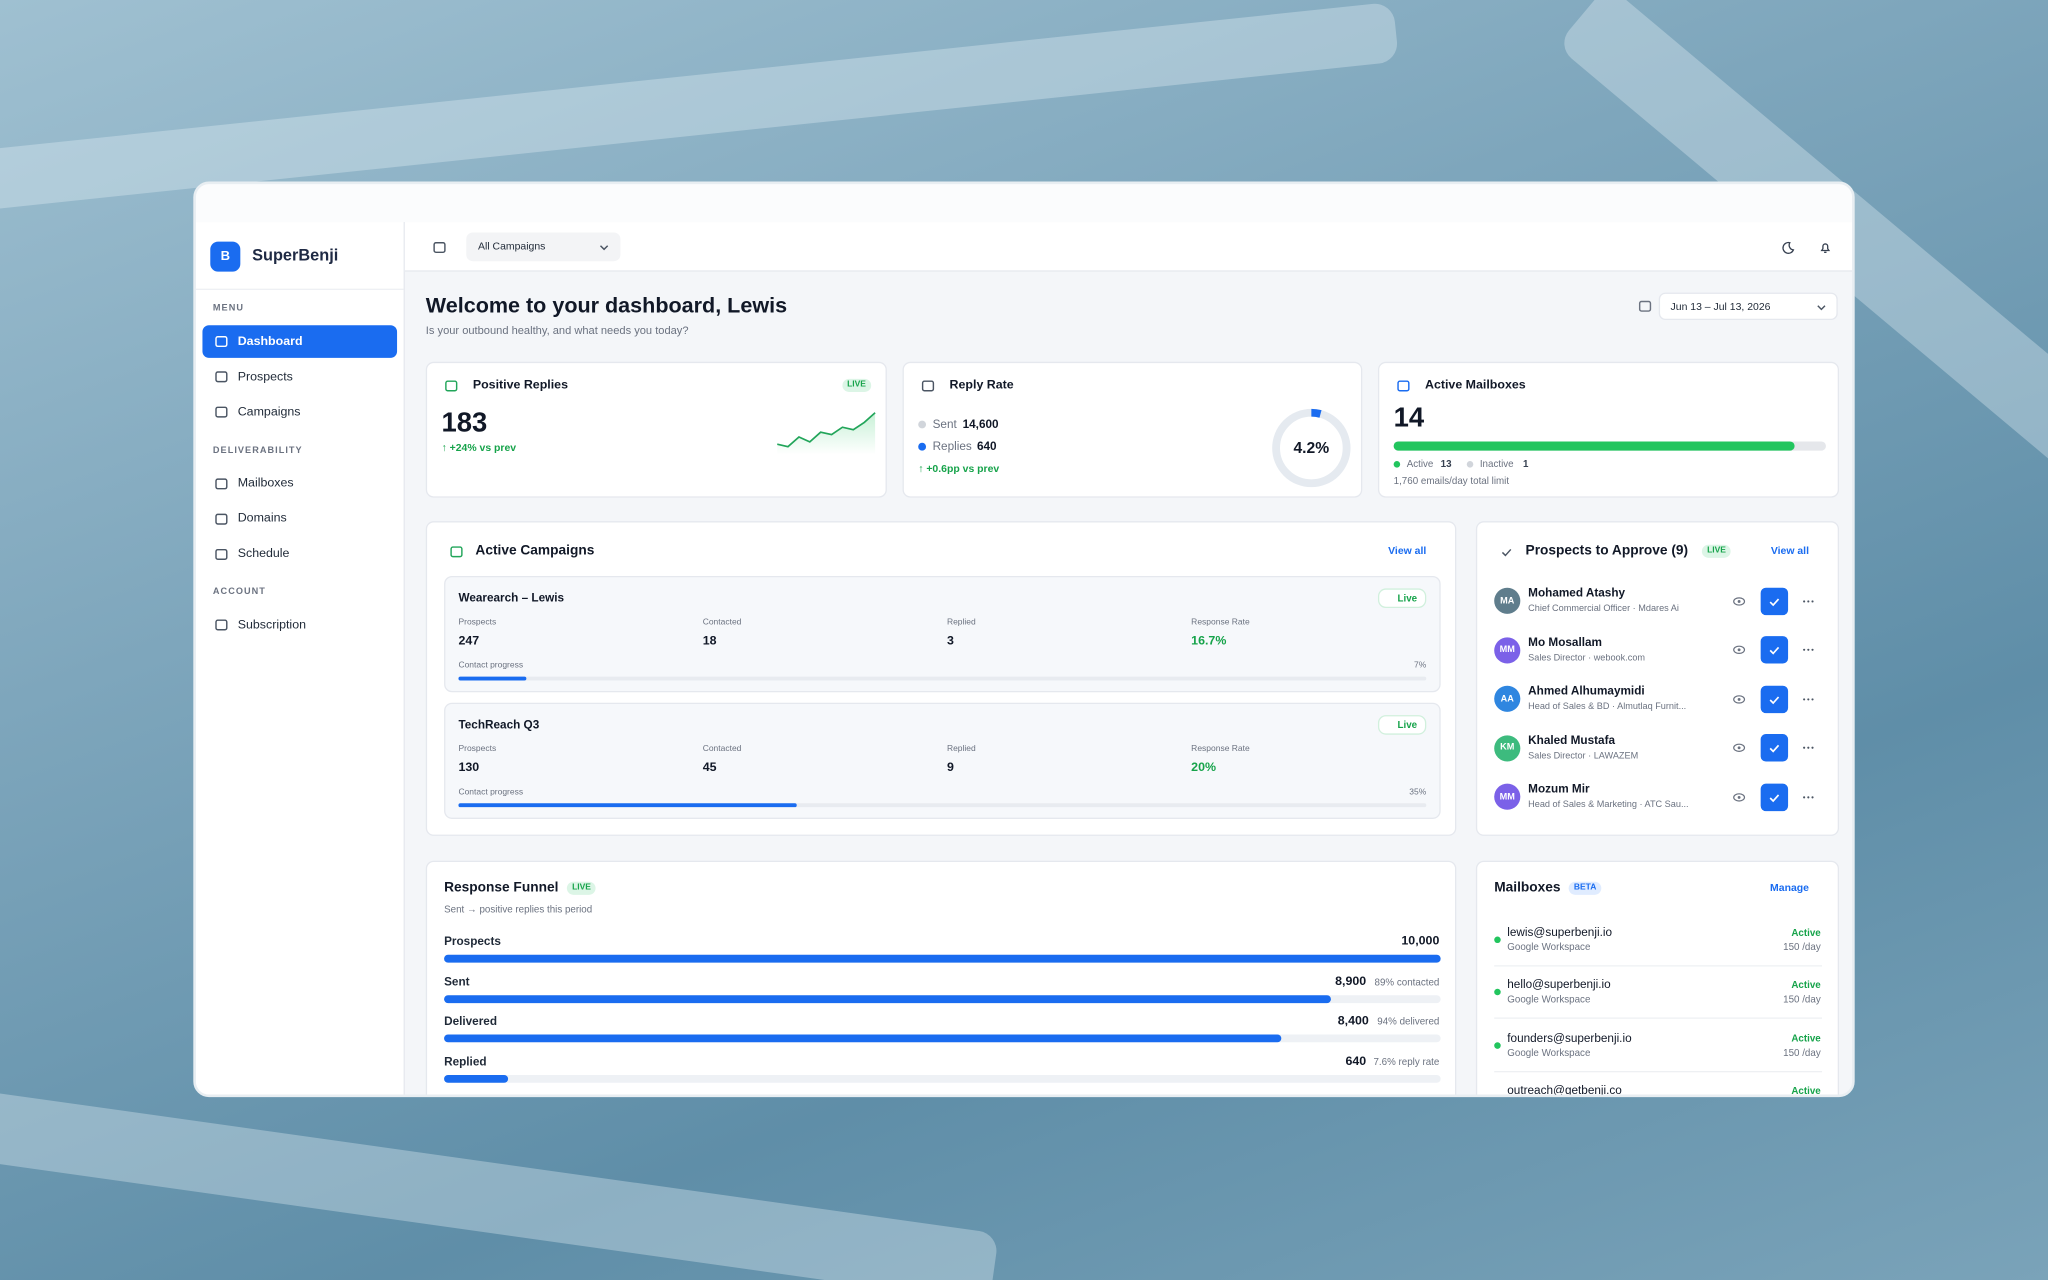 The width and height of the screenshot is (2048, 1280). I want to click on page-title: Welcome to your dashboard, Lewis, so click(606, 306).